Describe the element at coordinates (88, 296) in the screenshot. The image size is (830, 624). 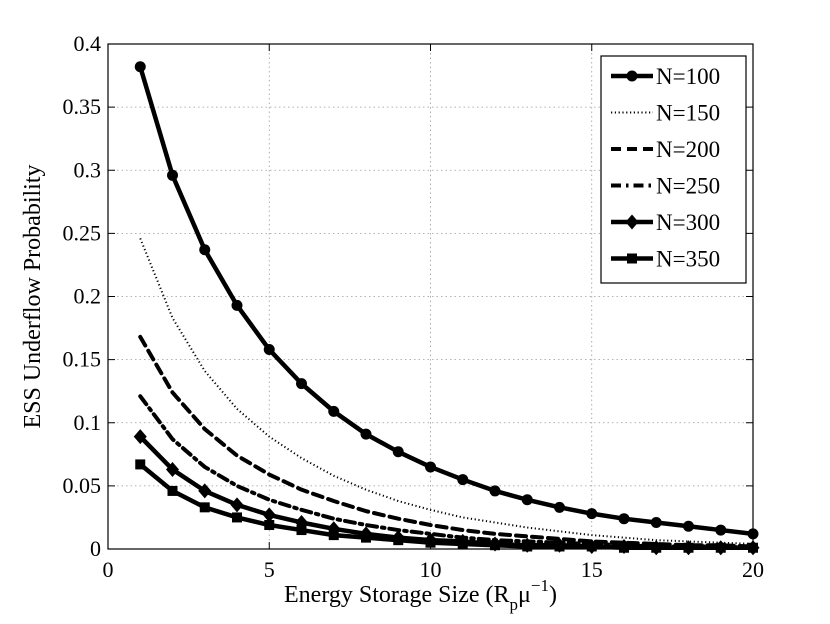
I see `y-tick-label: 0.2` at that location.